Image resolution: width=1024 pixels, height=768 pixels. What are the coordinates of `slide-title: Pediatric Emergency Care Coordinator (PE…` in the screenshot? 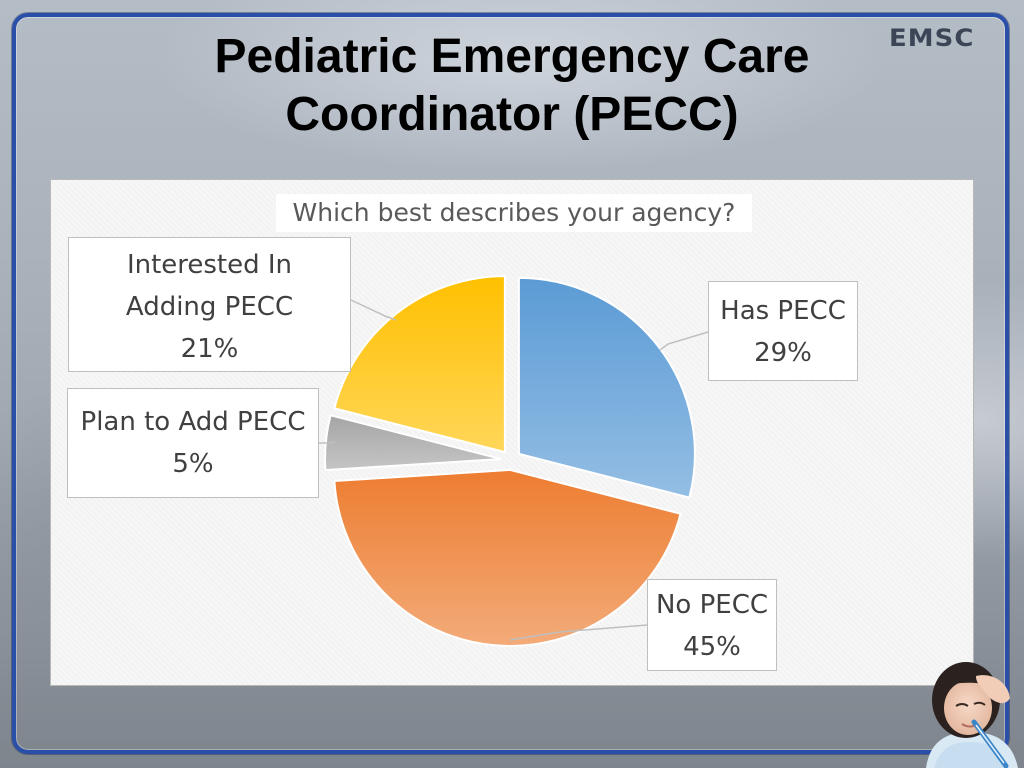 It's located at (512, 86).